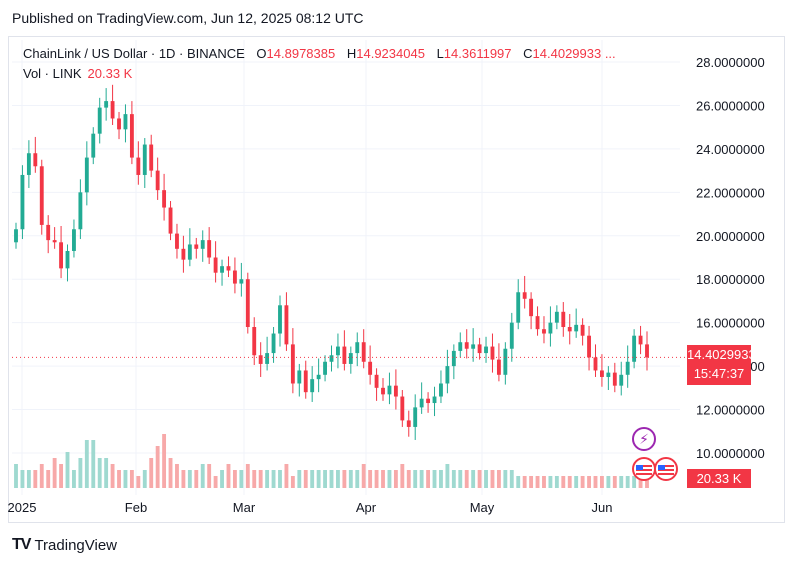 The image size is (799, 567). Describe the element at coordinates (730, 149) in the screenshot. I see `y-tick-label: 24.0000000` at that location.